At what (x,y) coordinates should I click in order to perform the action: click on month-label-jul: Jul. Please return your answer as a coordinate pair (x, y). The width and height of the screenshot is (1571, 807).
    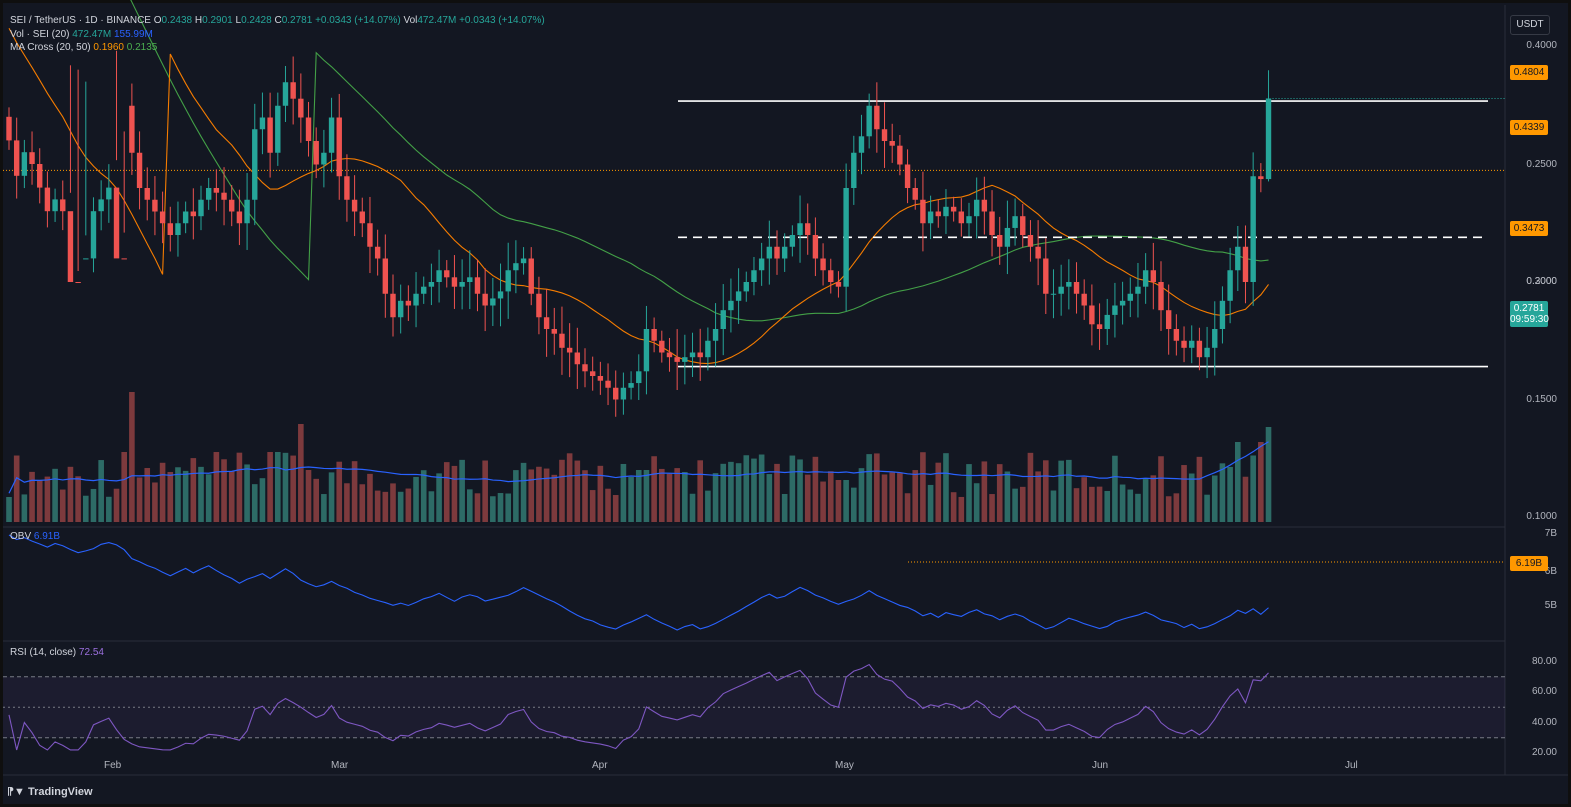
    Looking at the image, I should click on (1351, 765).